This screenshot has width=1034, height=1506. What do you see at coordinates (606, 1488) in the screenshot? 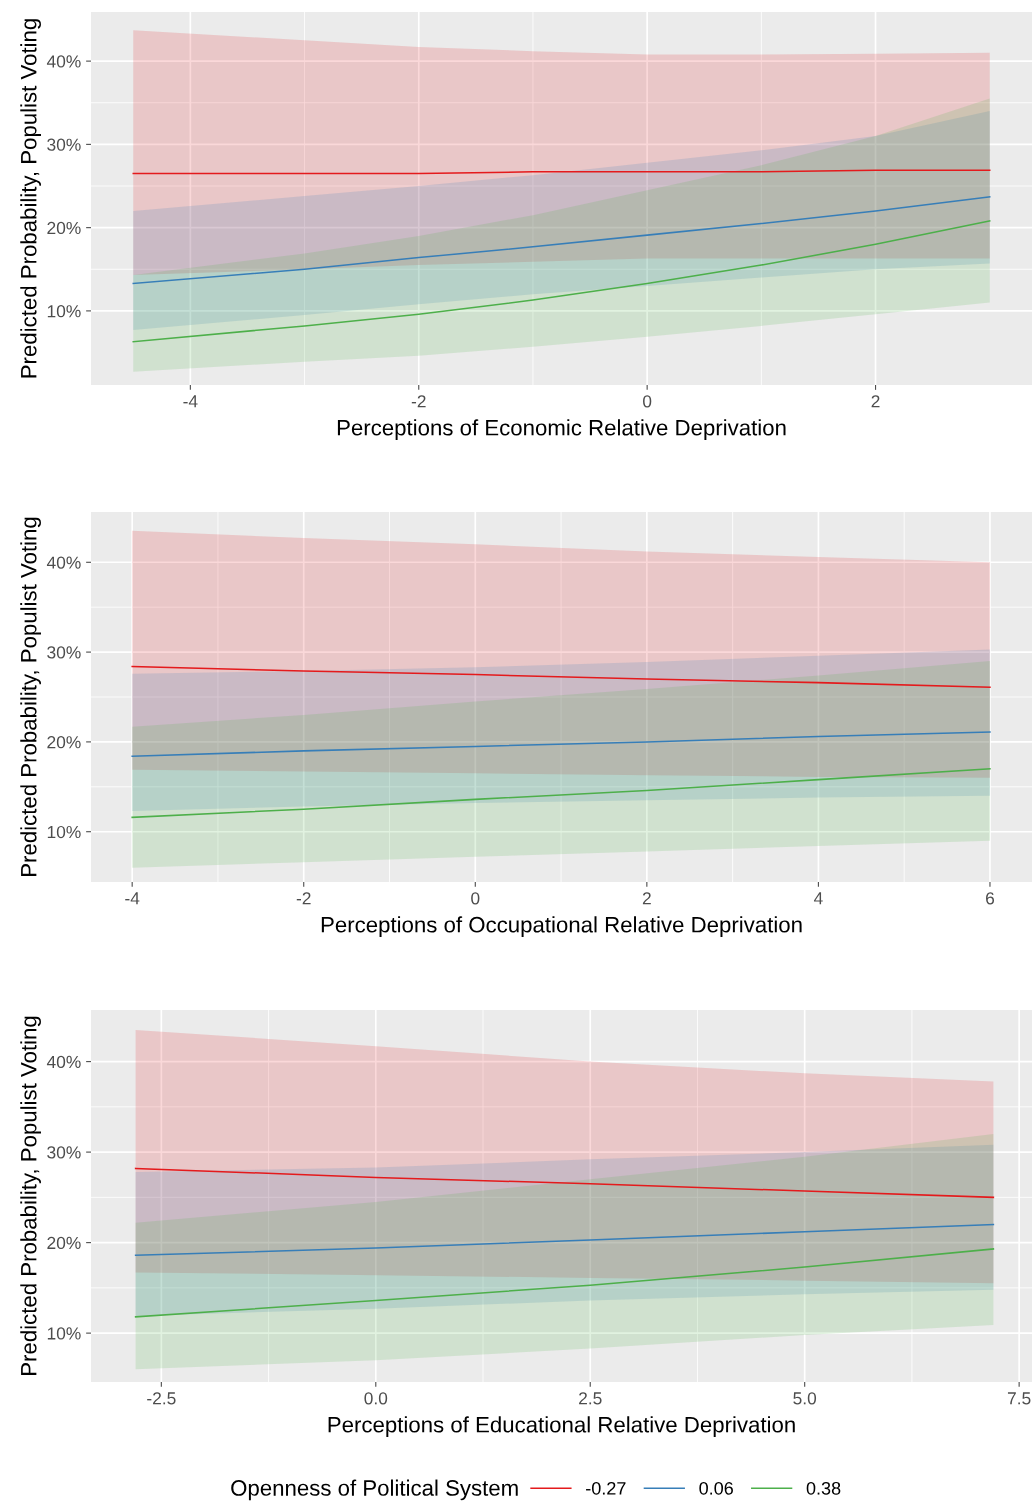
I see `legend-label: -0.27` at bounding box center [606, 1488].